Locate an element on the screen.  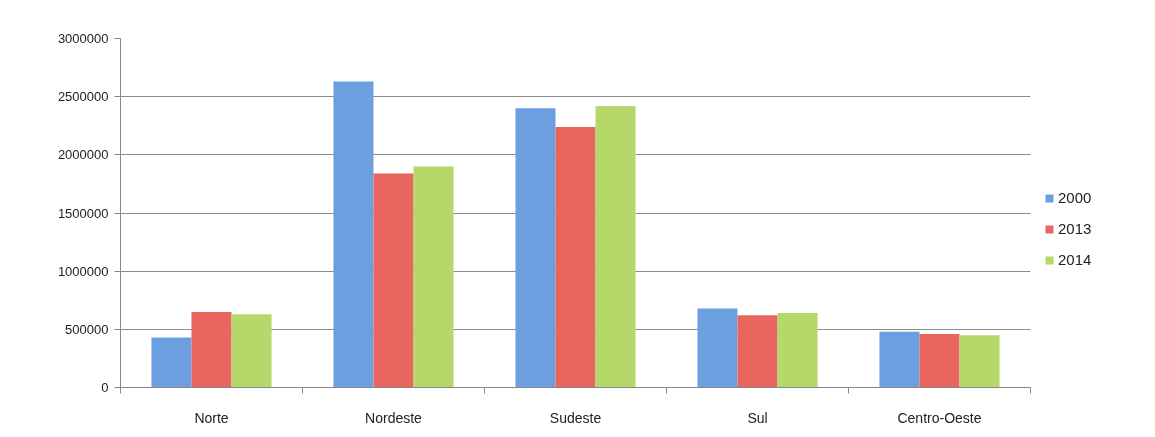
x-tick-label: Nordeste is located at coordinates (394, 417).